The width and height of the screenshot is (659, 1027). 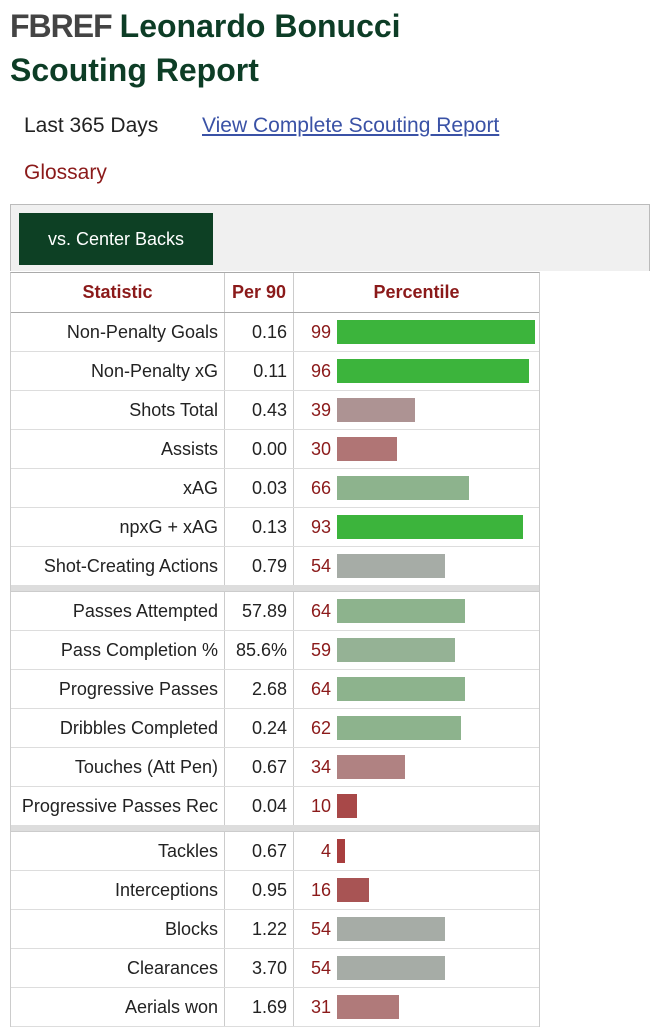 I want to click on header: FBREF Leonardo Bonucci Scouting Report, so click(x=235, y=48).